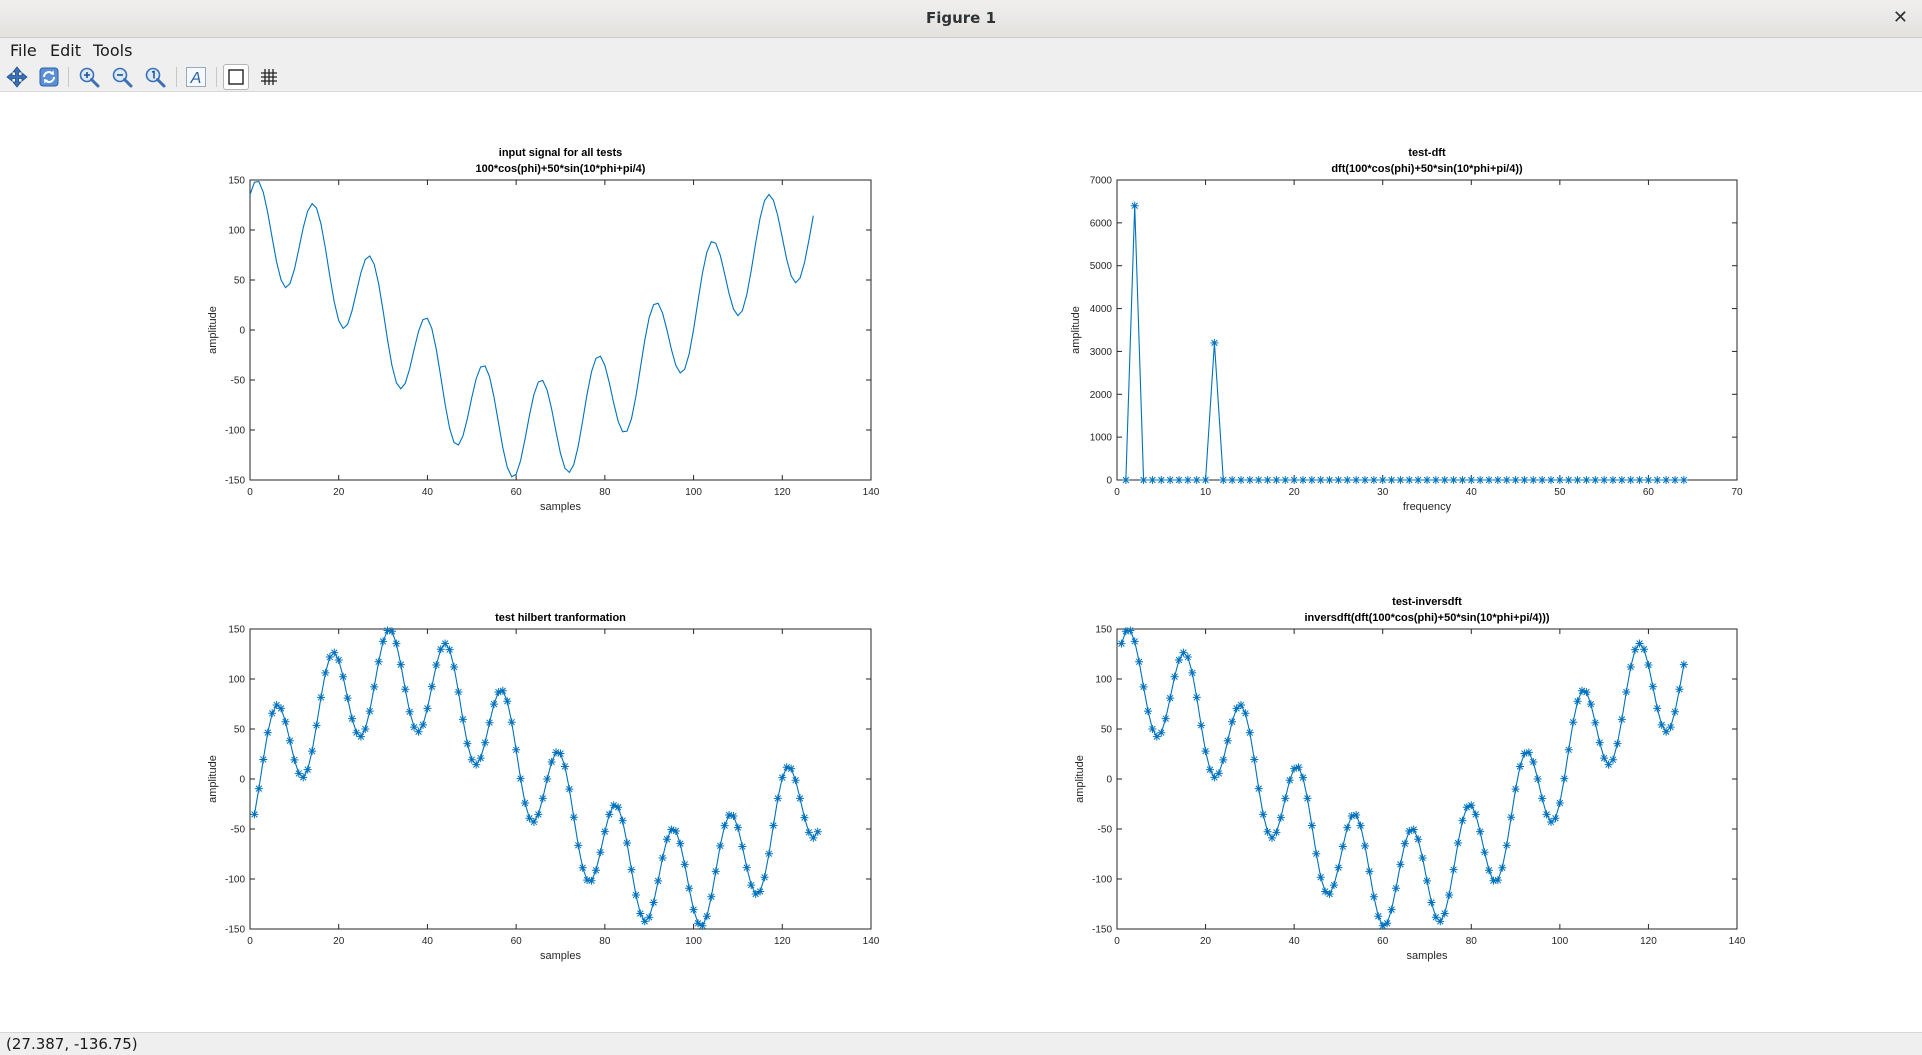 This screenshot has width=1922, height=1055. I want to click on series-line, so click(536, 778).